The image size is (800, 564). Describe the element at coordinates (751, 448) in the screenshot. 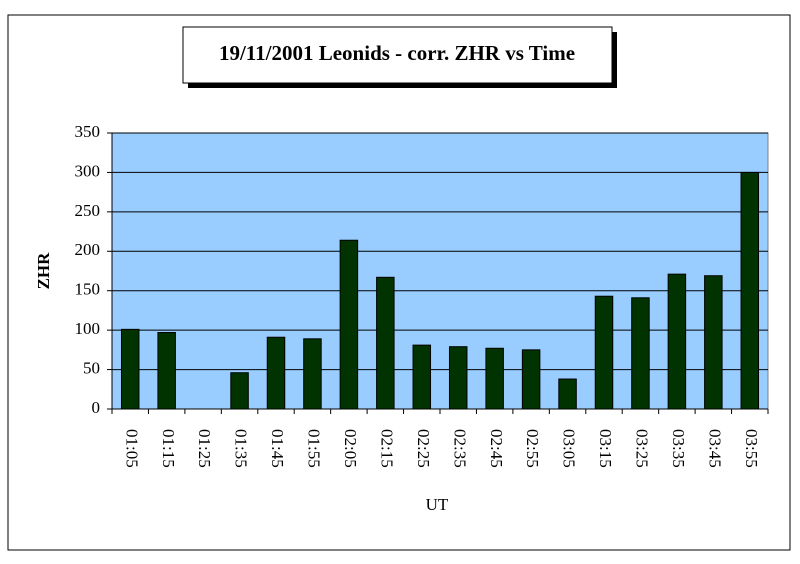

I see `x-tick-label: 03:55` at that location.